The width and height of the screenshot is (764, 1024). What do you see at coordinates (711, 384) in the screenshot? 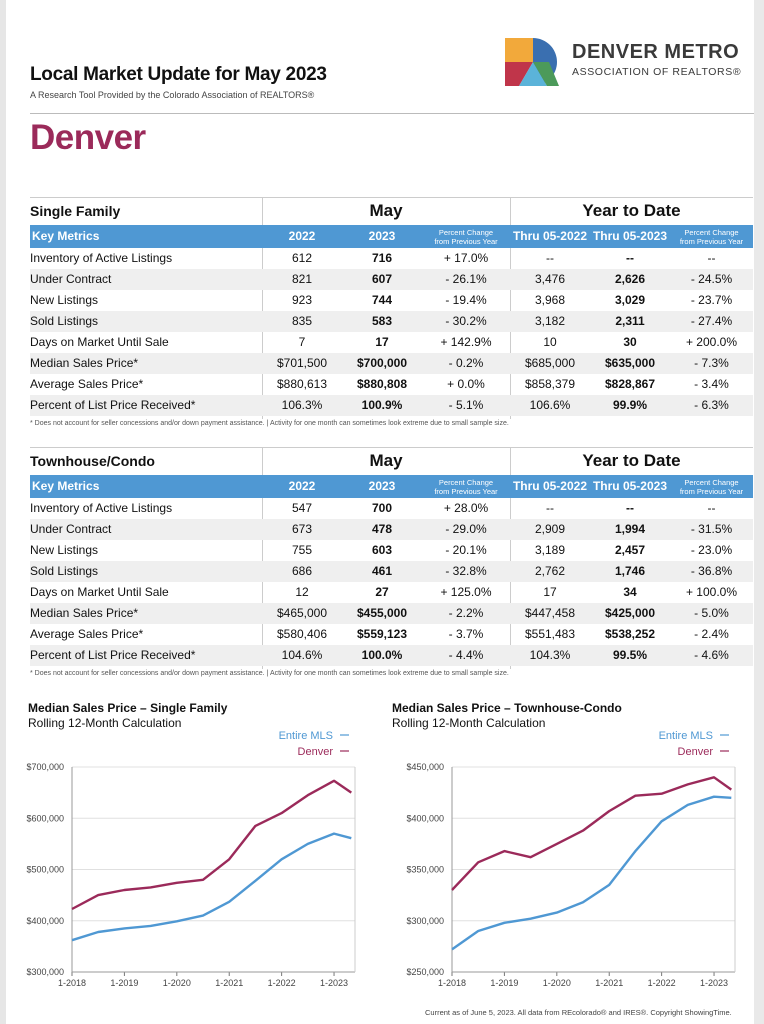
I see `ytd-percent-change: - 3.4%` at bounding box center [711, 384].